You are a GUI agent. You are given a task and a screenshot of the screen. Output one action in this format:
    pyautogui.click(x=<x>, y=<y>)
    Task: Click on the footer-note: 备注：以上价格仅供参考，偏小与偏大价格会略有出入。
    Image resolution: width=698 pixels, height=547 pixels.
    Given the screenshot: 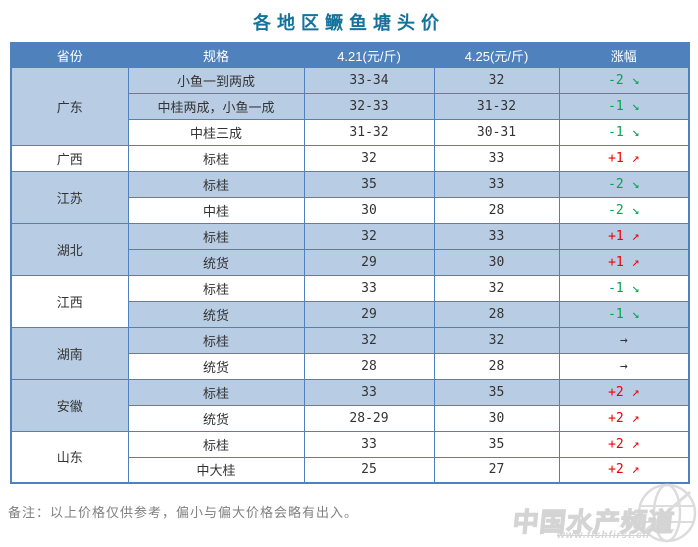 What is the action you would take?
    pyautogui.click(x=183, y=512)
    